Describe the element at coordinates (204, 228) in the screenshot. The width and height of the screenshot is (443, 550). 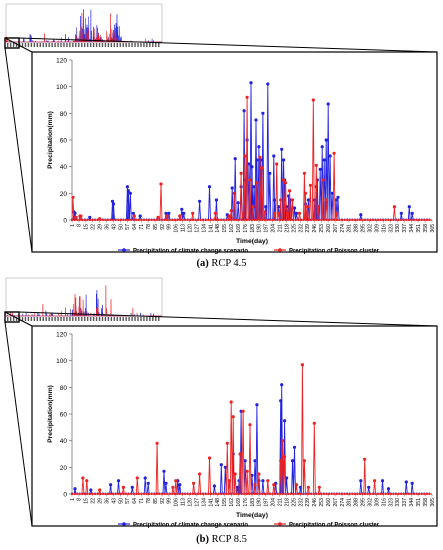
I see `x-tick-label: 134` at that location.